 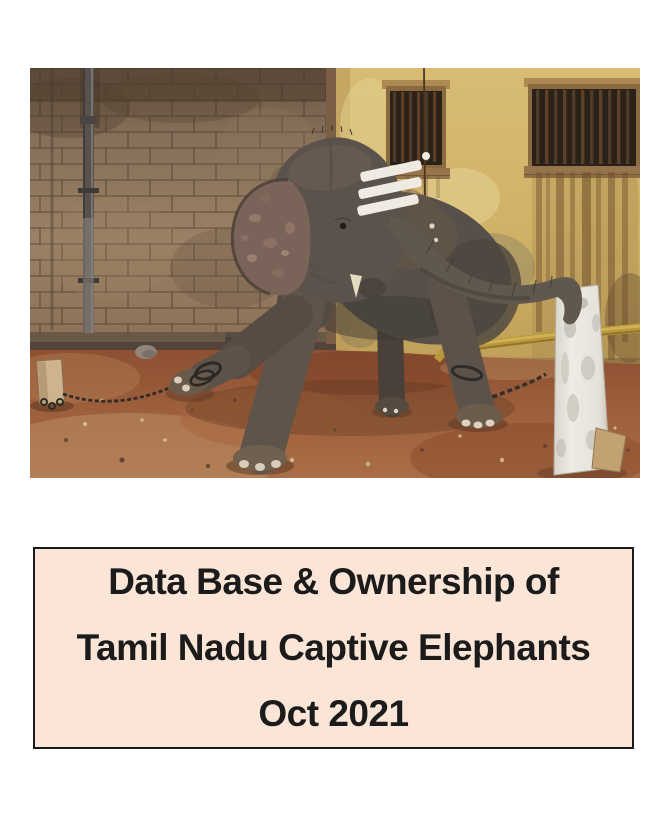 What do you see at coordinates (270, 237) in the screenshot?
I see `elephant-ear` at bounding box center [270, 237].